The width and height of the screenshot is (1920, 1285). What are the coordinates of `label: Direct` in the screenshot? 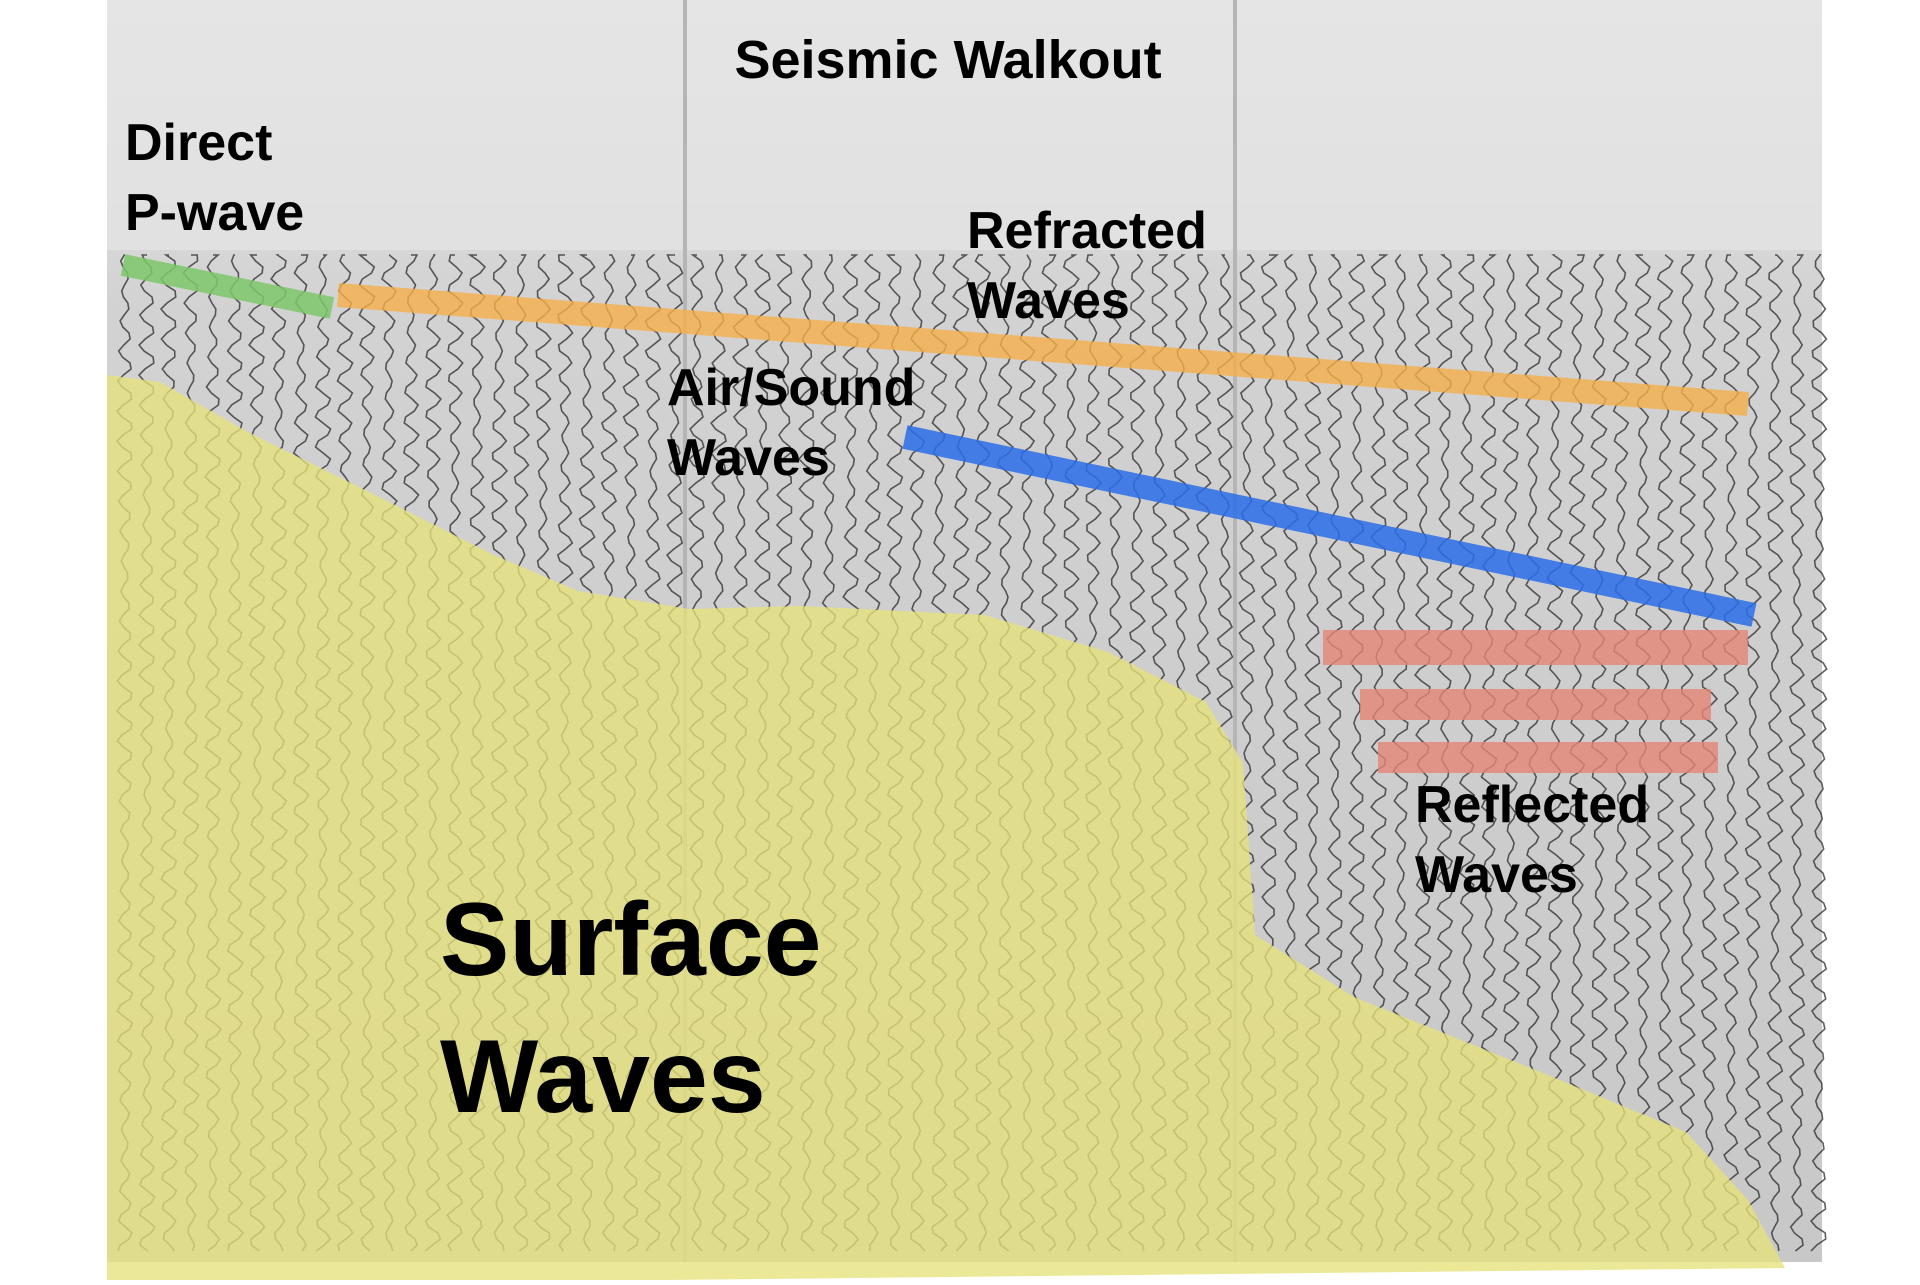 It's located at (198, 143).